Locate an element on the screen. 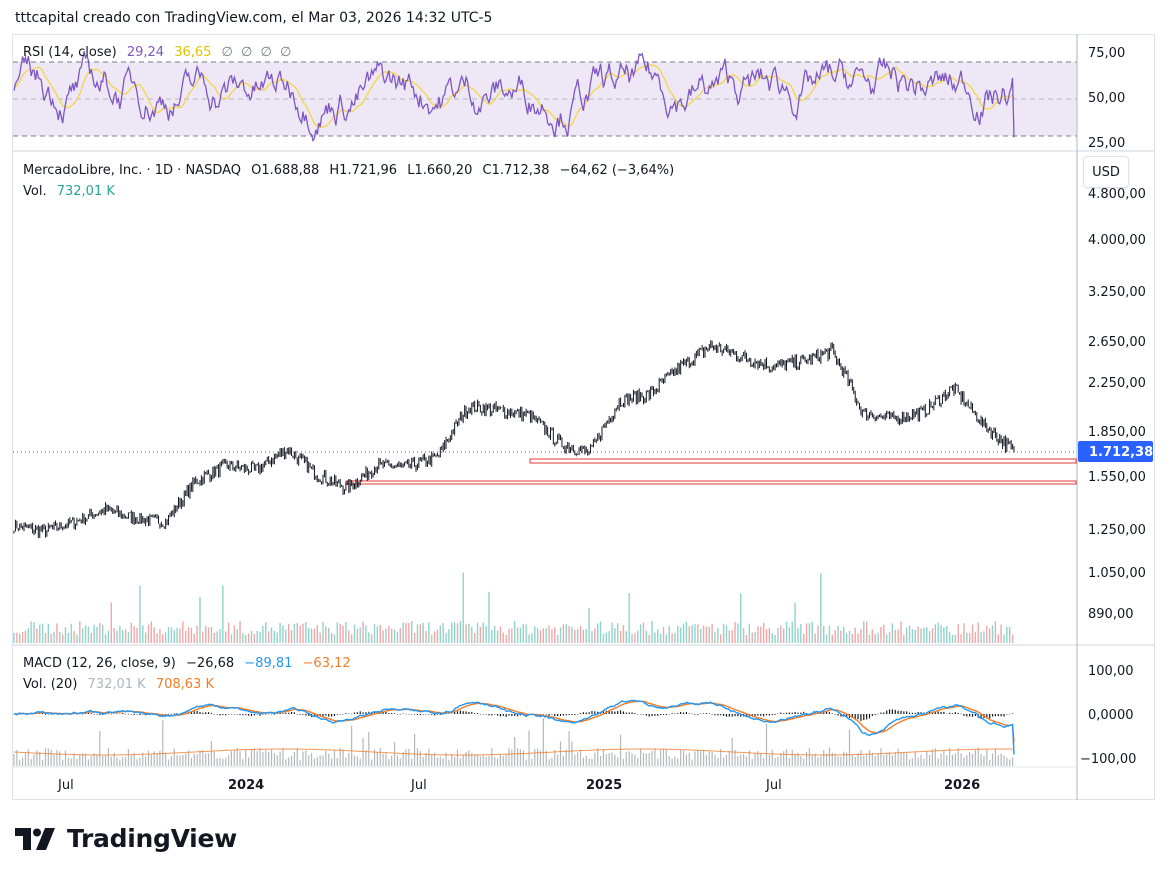  volume-legend: Vol. 732,01 K is located at coordinates (72, 191).